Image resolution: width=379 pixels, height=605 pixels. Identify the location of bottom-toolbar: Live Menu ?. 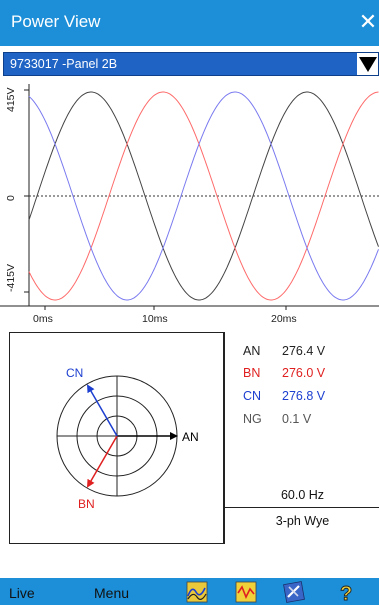
(189, 591).